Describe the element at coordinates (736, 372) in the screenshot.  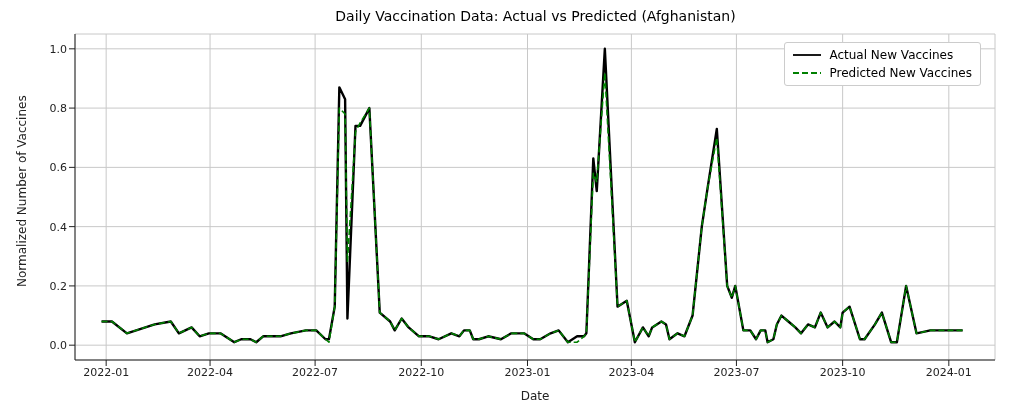
I see `x-tick-label: 2023-07` at that location.